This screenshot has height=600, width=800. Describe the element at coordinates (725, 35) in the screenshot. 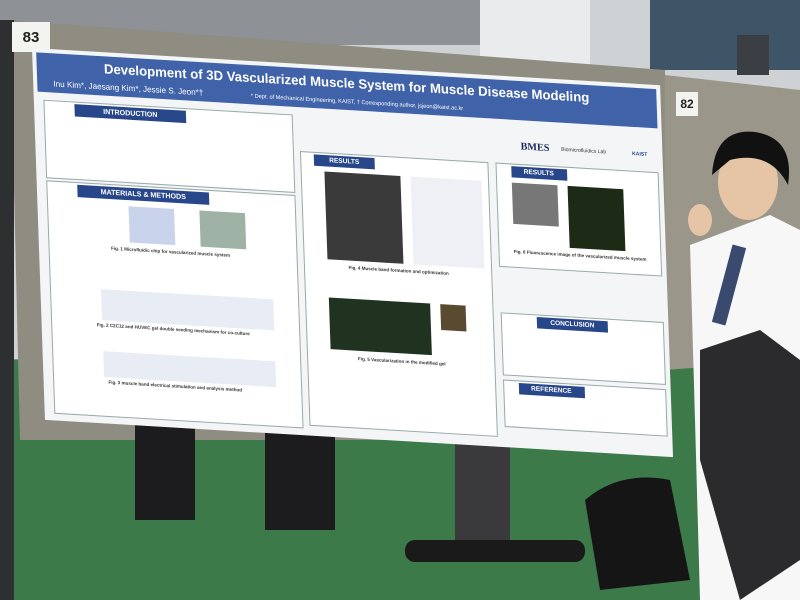

I see `window` at that location.